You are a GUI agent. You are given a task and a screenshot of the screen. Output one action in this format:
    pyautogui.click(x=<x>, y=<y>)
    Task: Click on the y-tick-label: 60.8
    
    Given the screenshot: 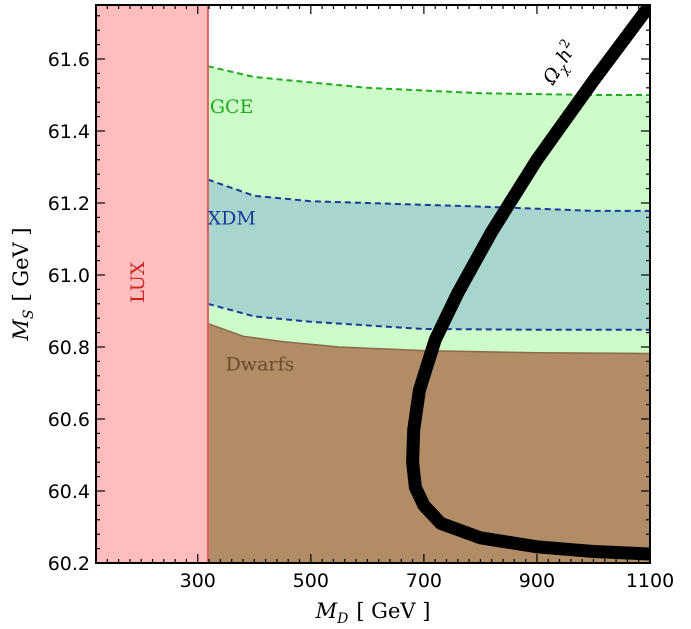 What is the action you would take?
    pyautogui.click(x=69, y=348)
    